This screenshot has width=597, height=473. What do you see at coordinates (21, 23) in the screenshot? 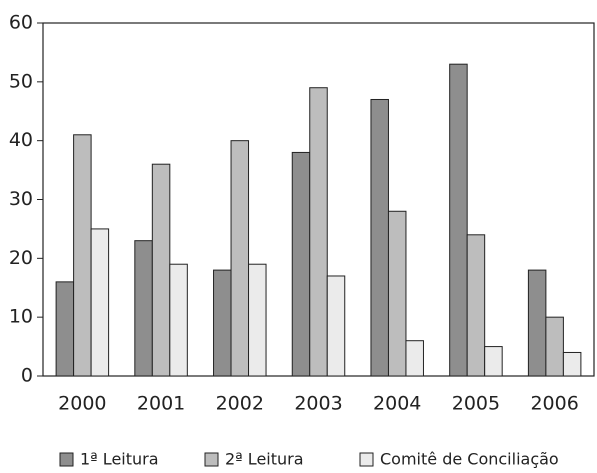
I see `y-tick-label: 60` at bounding box center [21, 23].